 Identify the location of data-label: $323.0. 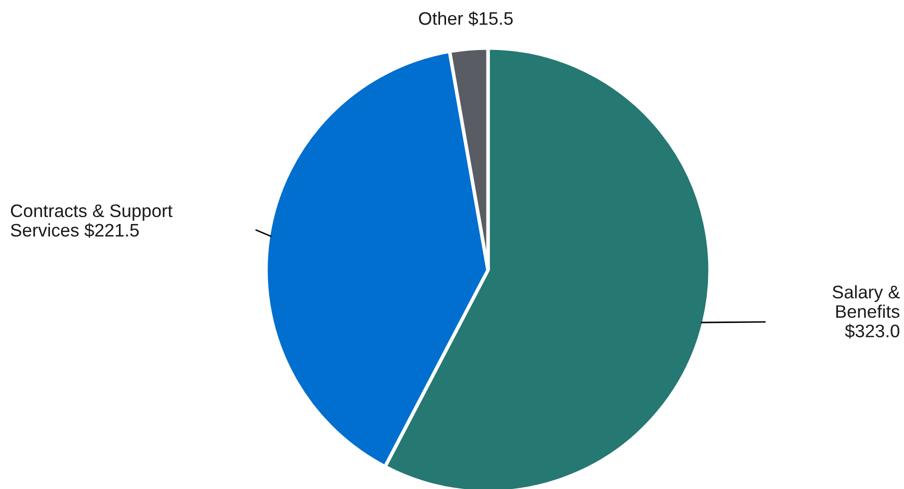
(872, 331).